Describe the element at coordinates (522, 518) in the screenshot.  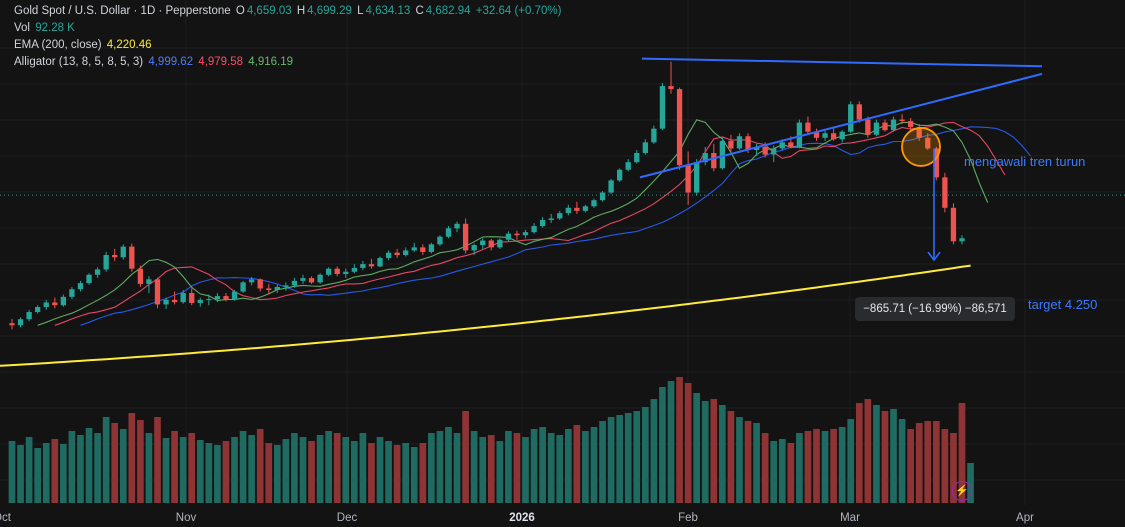
I see `x-label-2026: 2026` at that location.